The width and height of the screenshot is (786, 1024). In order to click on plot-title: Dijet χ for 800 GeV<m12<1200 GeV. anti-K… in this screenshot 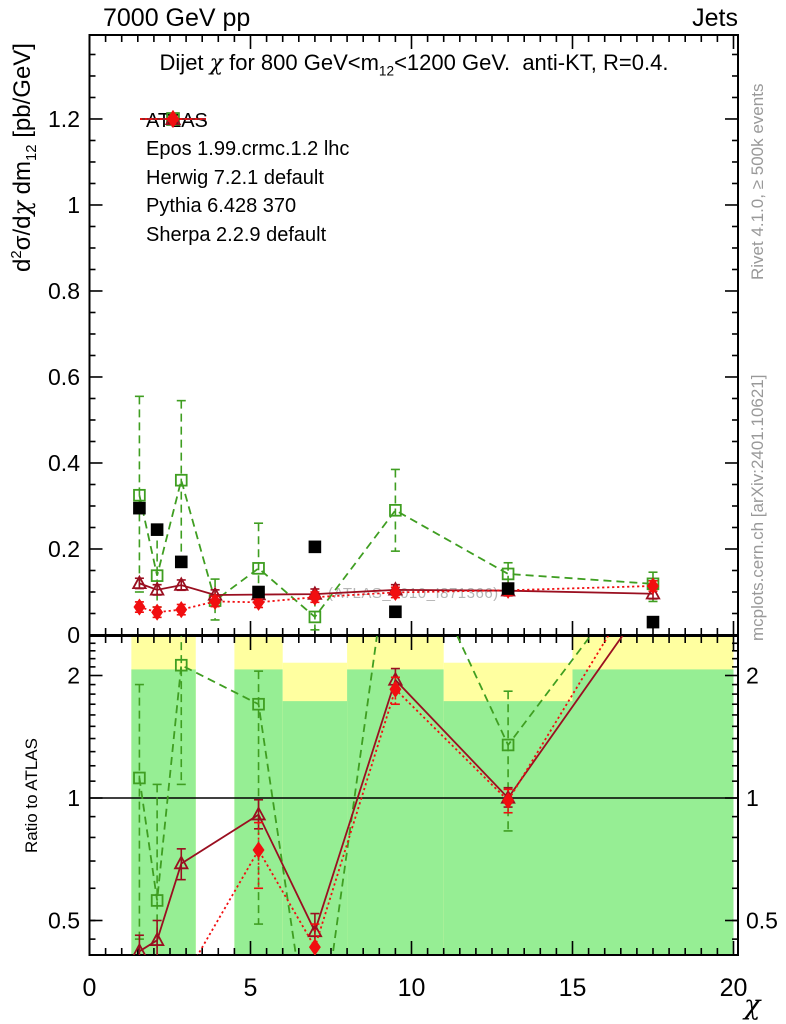, I will do `click(414, 64)`.